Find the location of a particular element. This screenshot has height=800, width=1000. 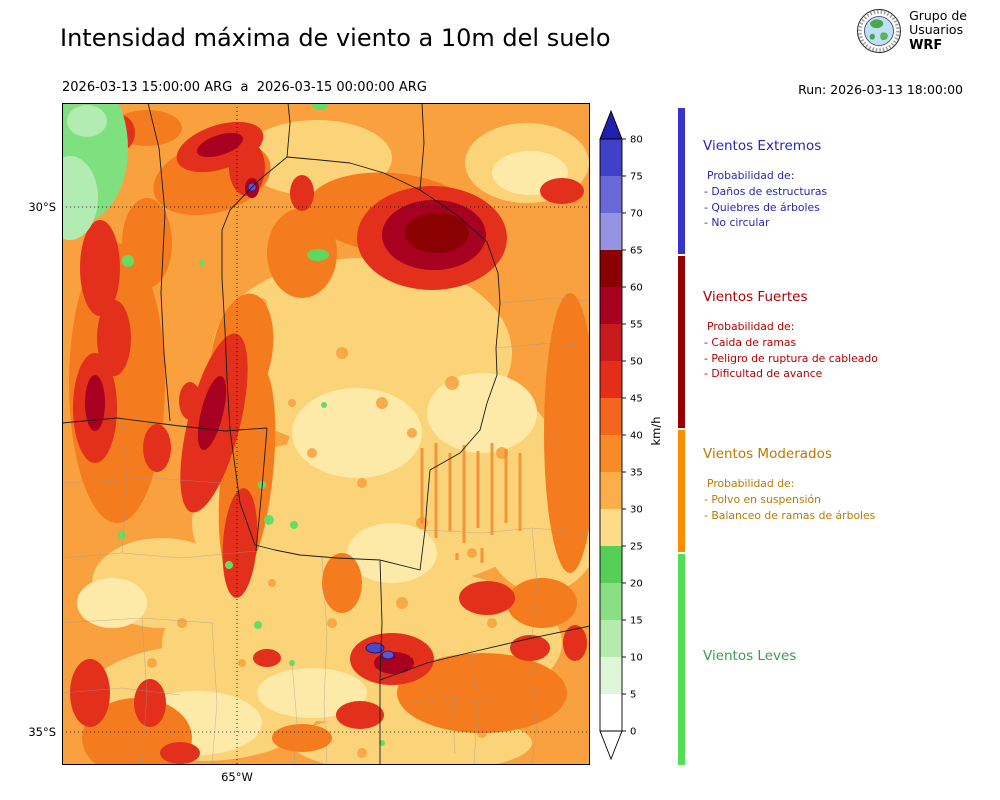

svg-text: 70 is located at coordinates (636, 214).